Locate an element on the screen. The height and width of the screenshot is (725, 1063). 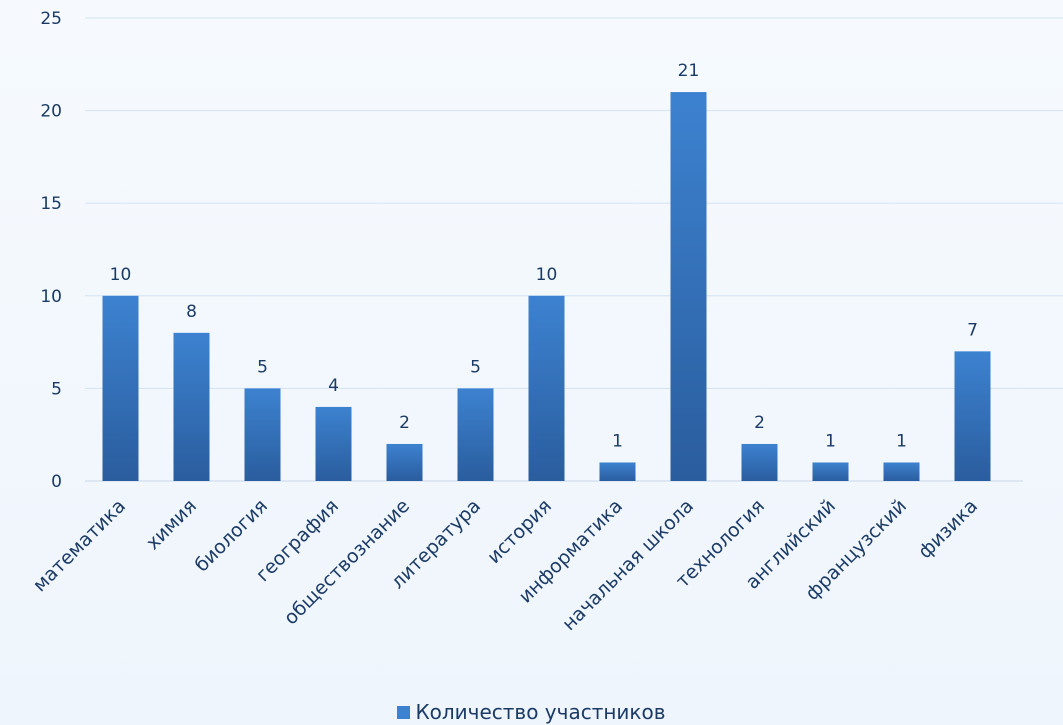
x-tick-label: химия is located at coordinates (171, 524).